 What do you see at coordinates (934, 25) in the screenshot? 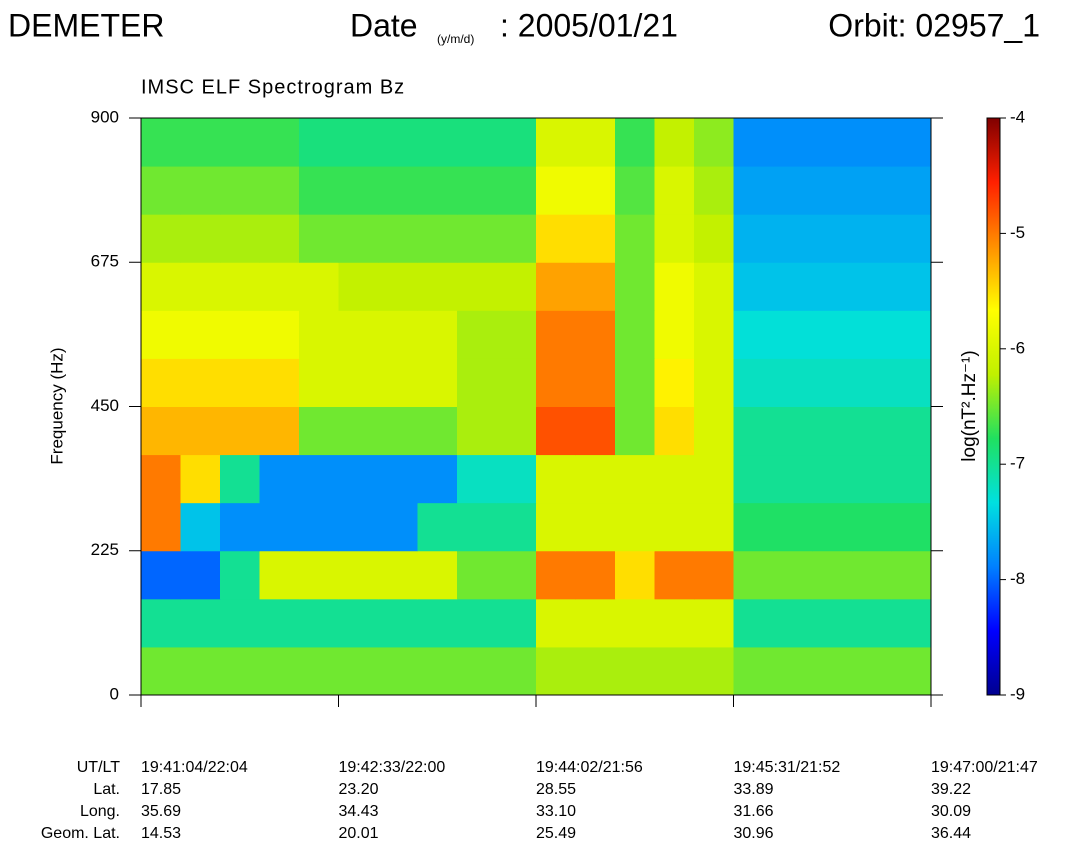
I see `orbit: Orbit: 02957_1` at bounding box center [934, 25].